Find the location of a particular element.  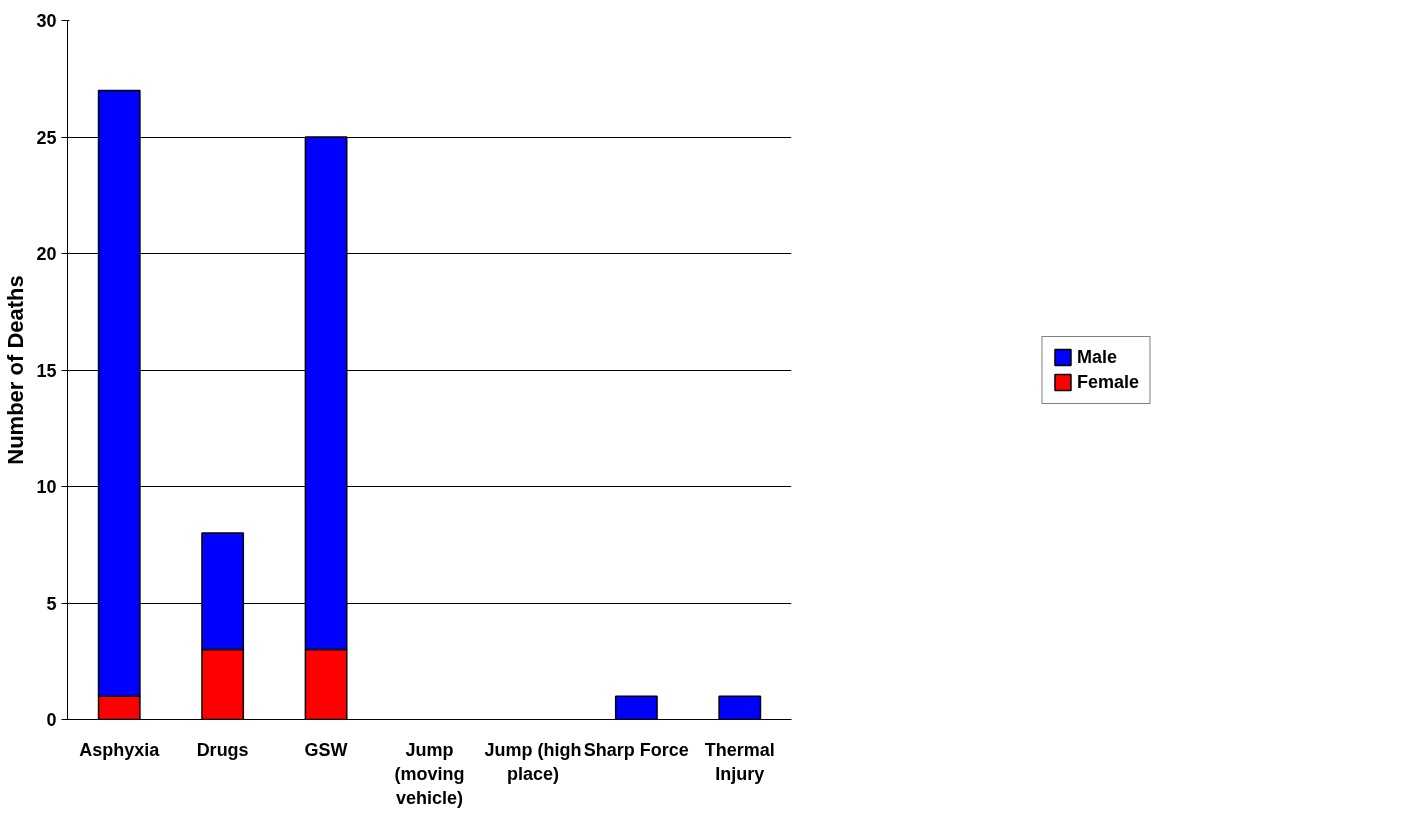

y-tick-label: 5 is located at coordinates (51, 603).